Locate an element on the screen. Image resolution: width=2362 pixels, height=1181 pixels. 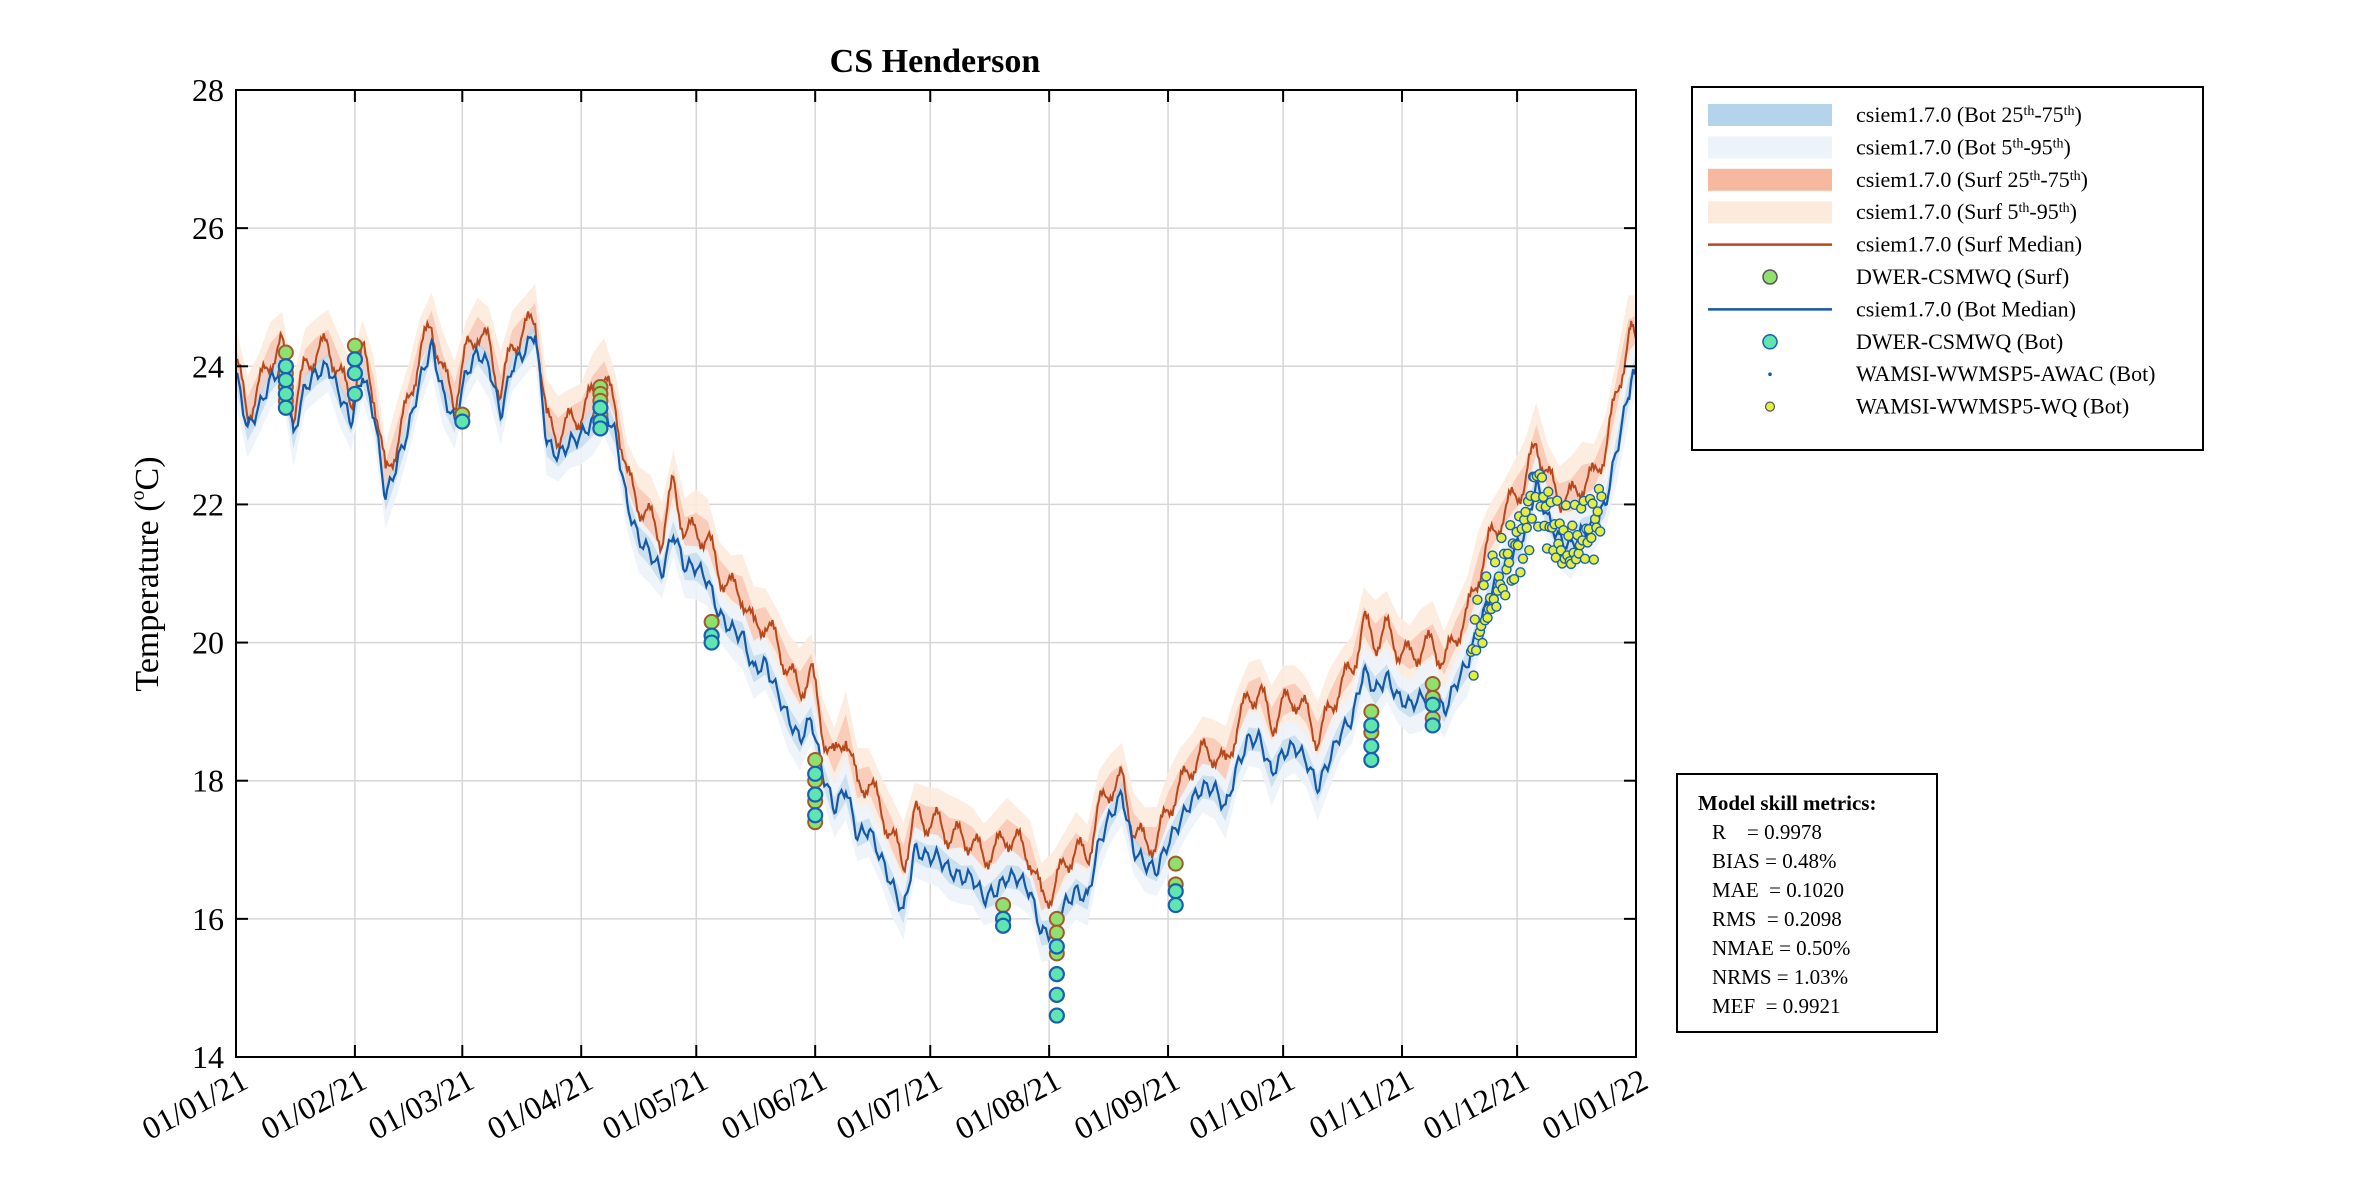
legend-label: WAMSI-WWMSP5-AWAC (Bot) is located at coordinates (2006, 373).